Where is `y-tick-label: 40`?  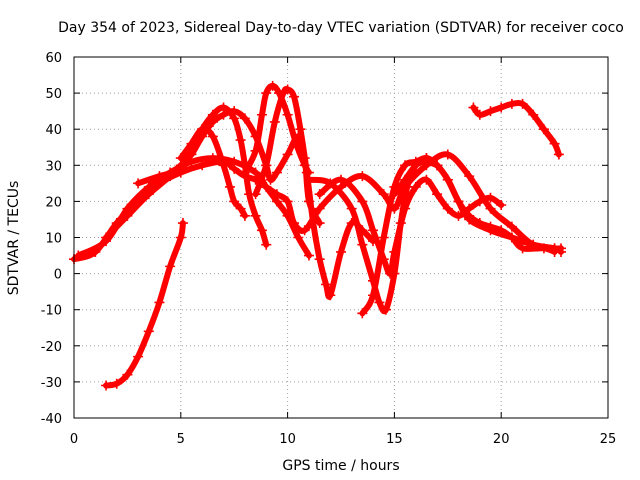 y-tick-label: 40 is located at coordinates (53, 130).